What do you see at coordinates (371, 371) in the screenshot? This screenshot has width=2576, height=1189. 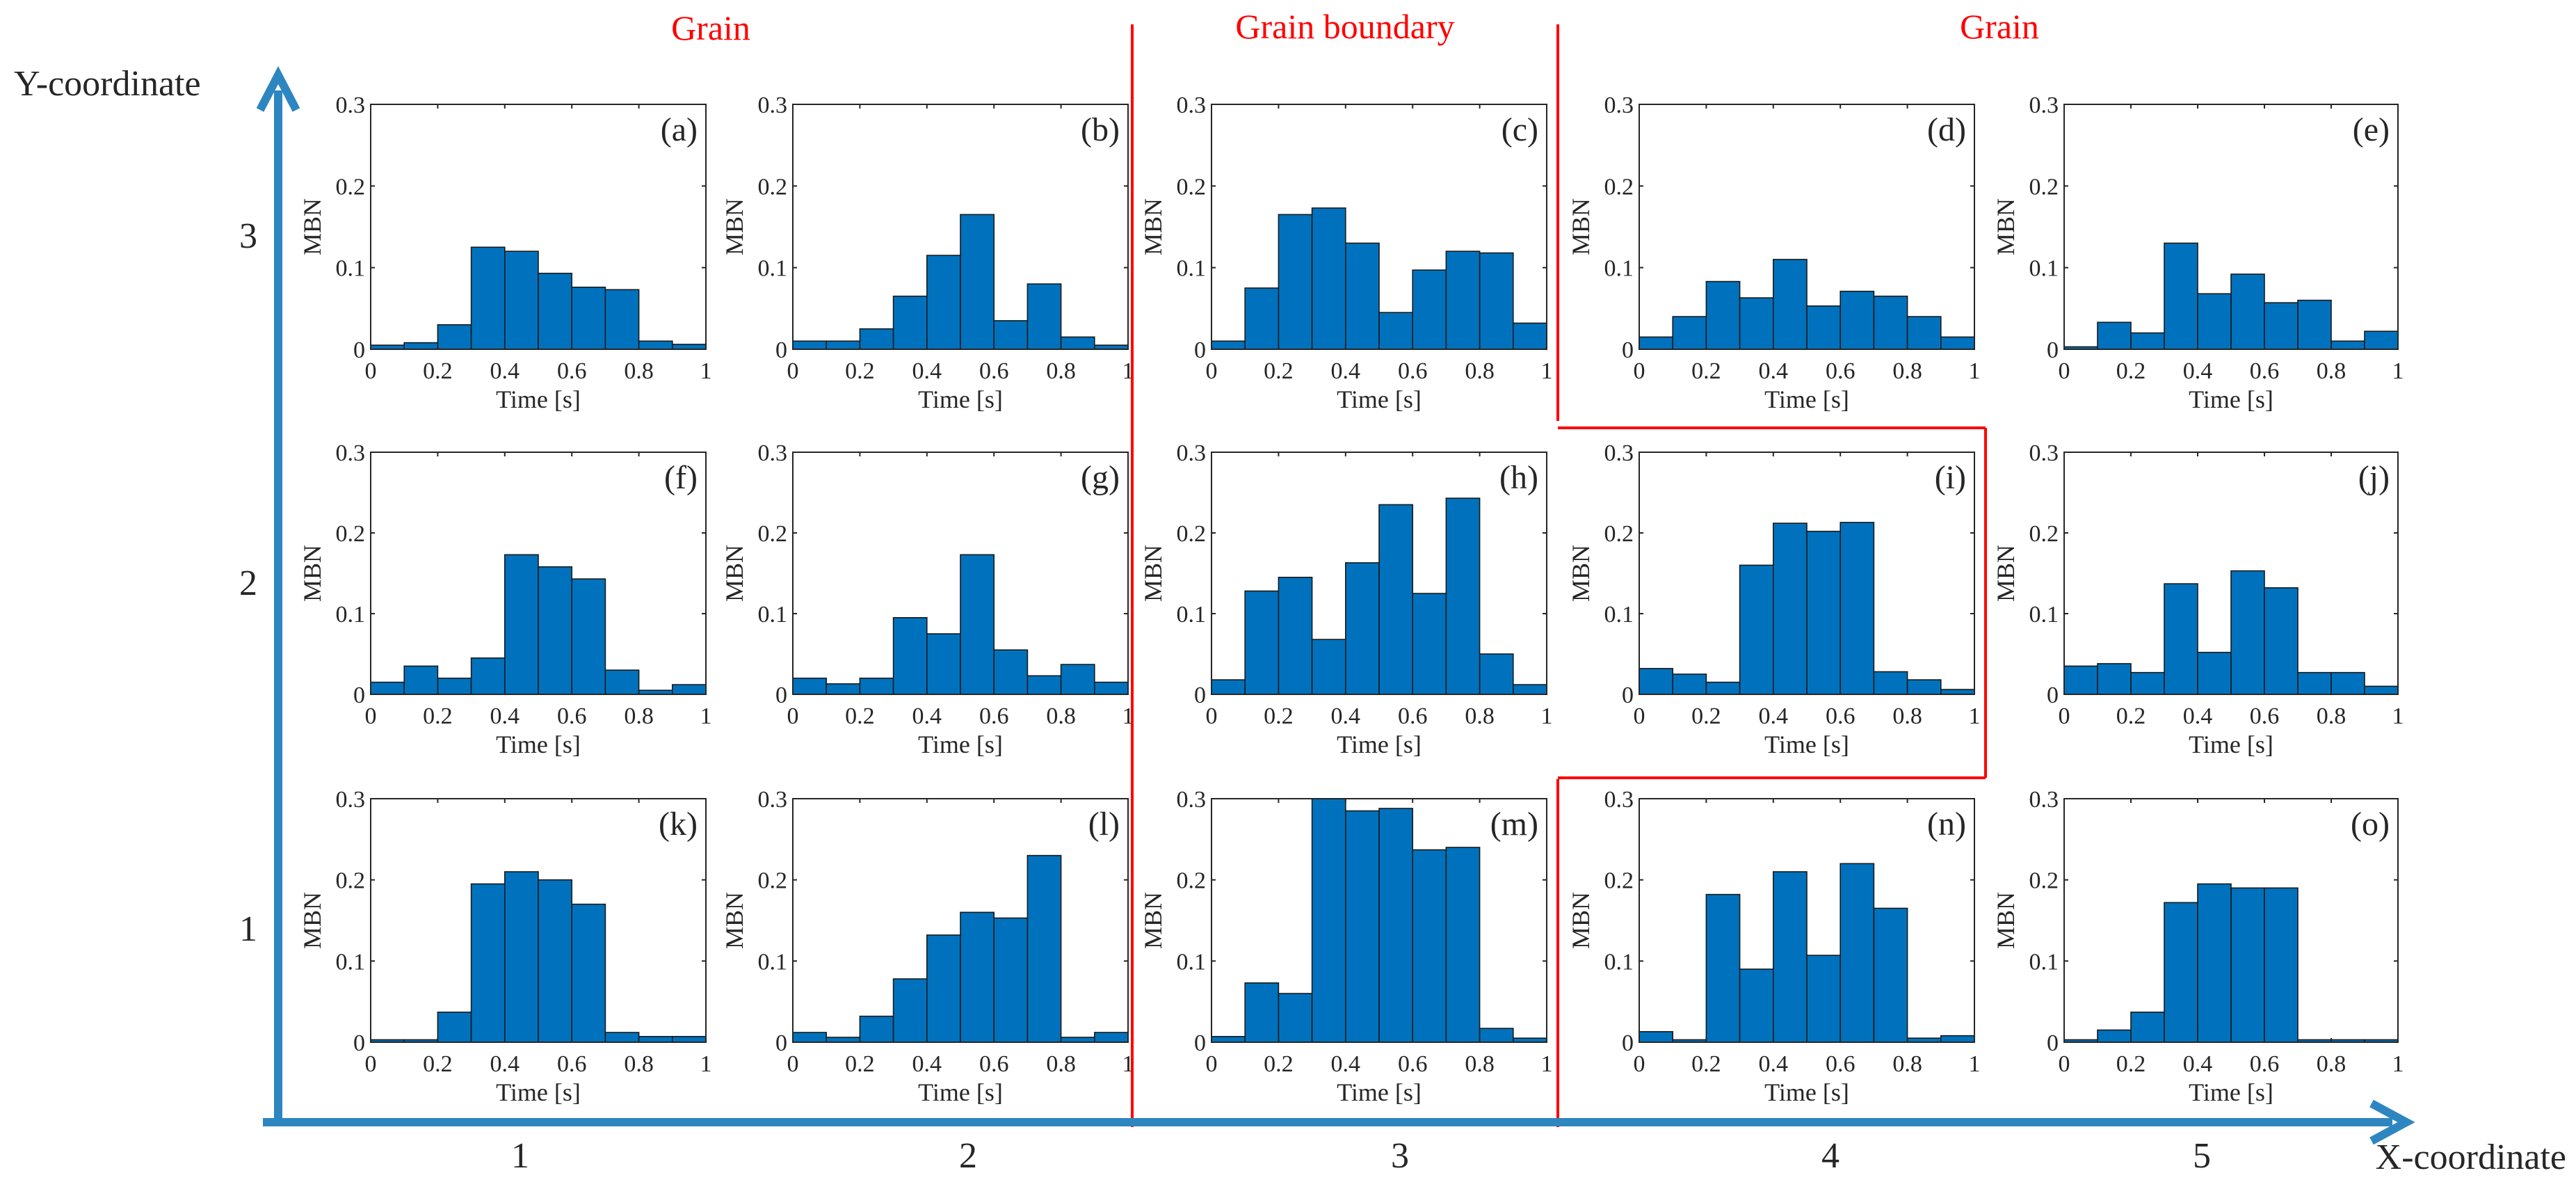 I see `x-tick-label-a-0: 0` at bounding box center [371, 371].